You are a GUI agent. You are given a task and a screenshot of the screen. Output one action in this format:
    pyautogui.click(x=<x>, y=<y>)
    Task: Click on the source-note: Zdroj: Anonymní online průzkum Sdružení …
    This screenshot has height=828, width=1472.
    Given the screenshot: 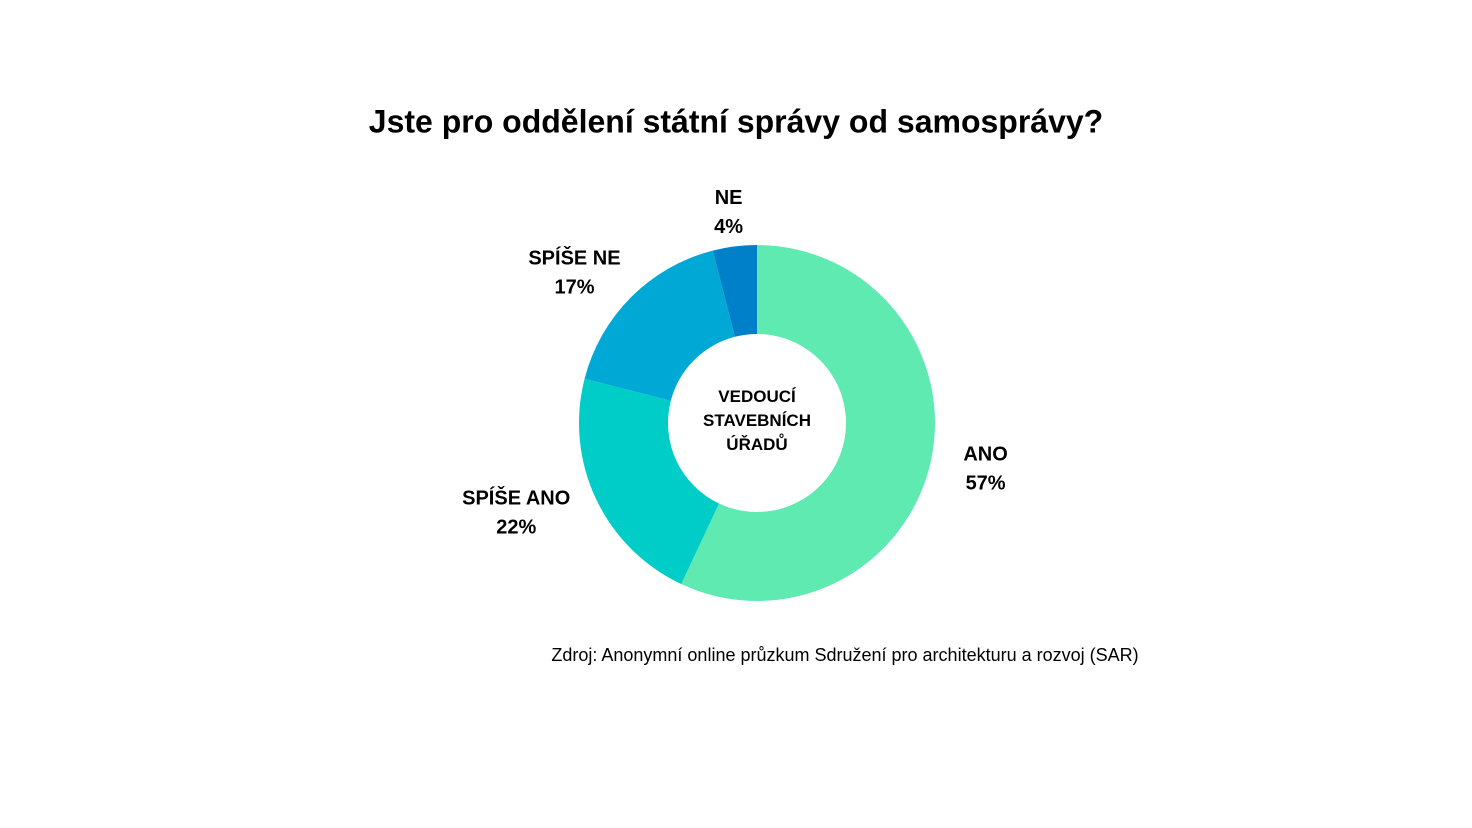 What is the action you would take?
    pyautogui.click(x=844, y=655)
    